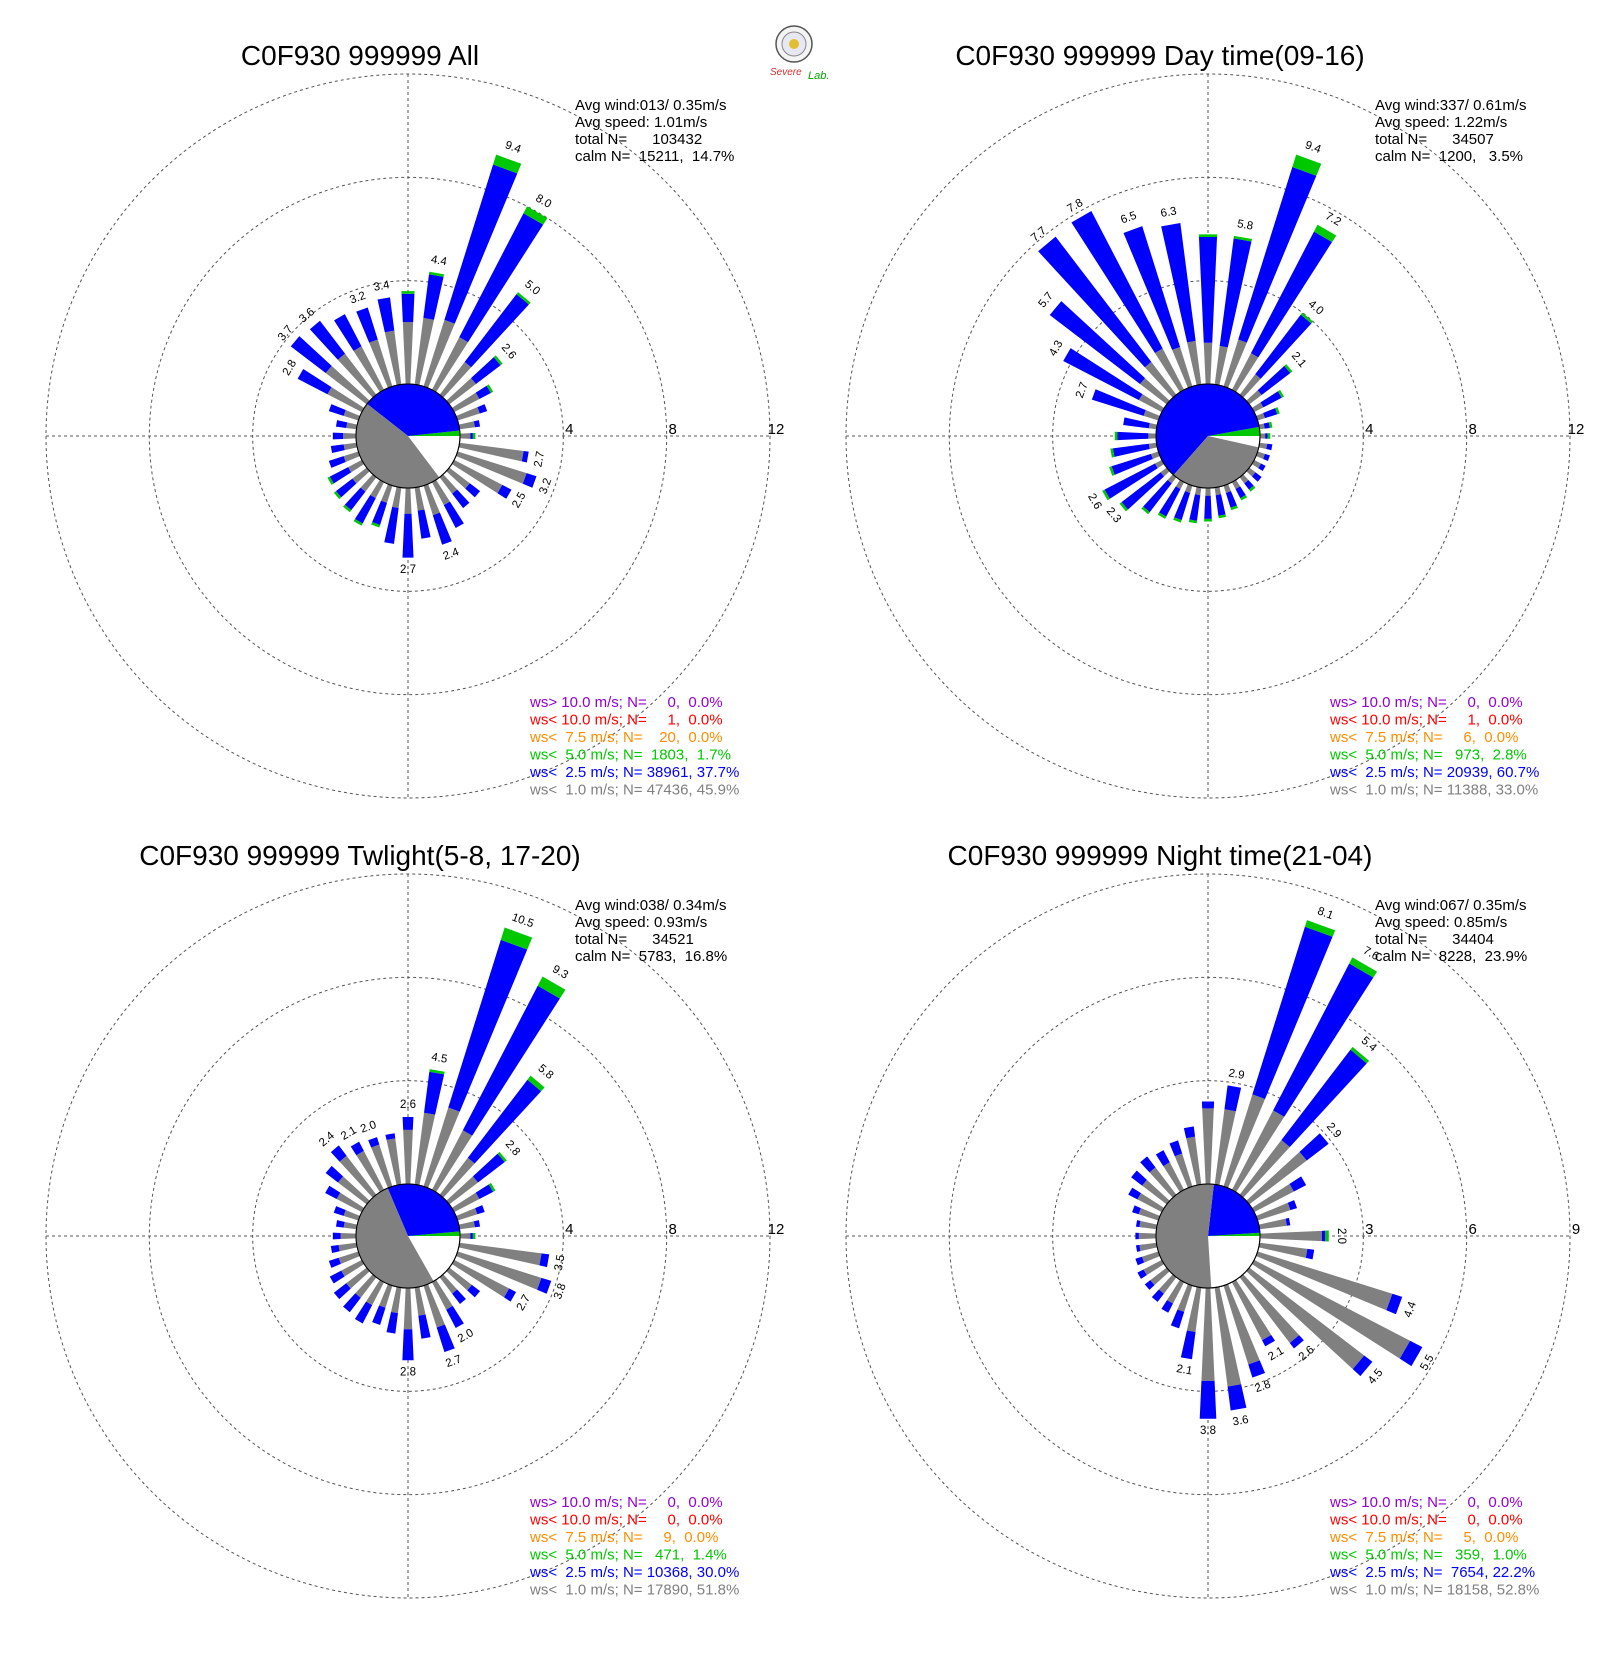  I want to click on ring-label: 4, so click(1369, 429).